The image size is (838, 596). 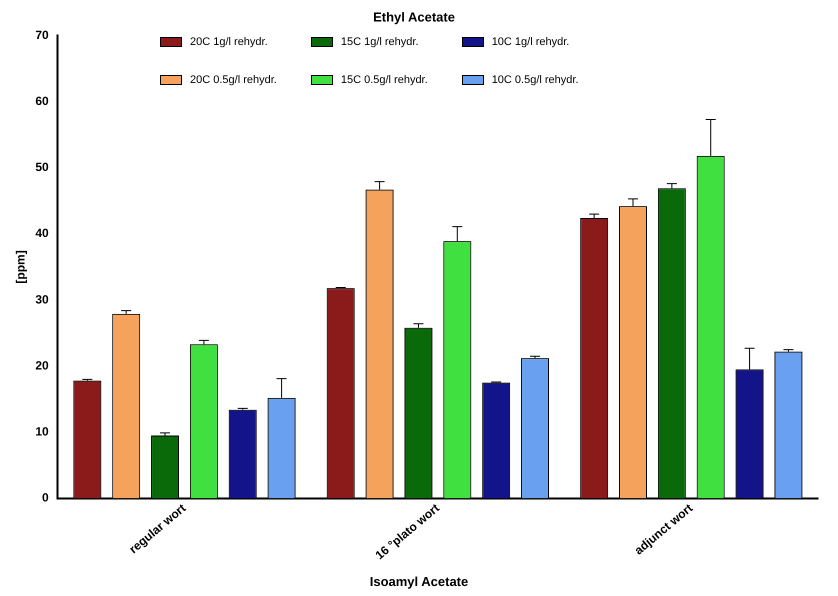 I want to click on legend-label: 20C 0.5g/l rehydr., so click(x=233, y=80).